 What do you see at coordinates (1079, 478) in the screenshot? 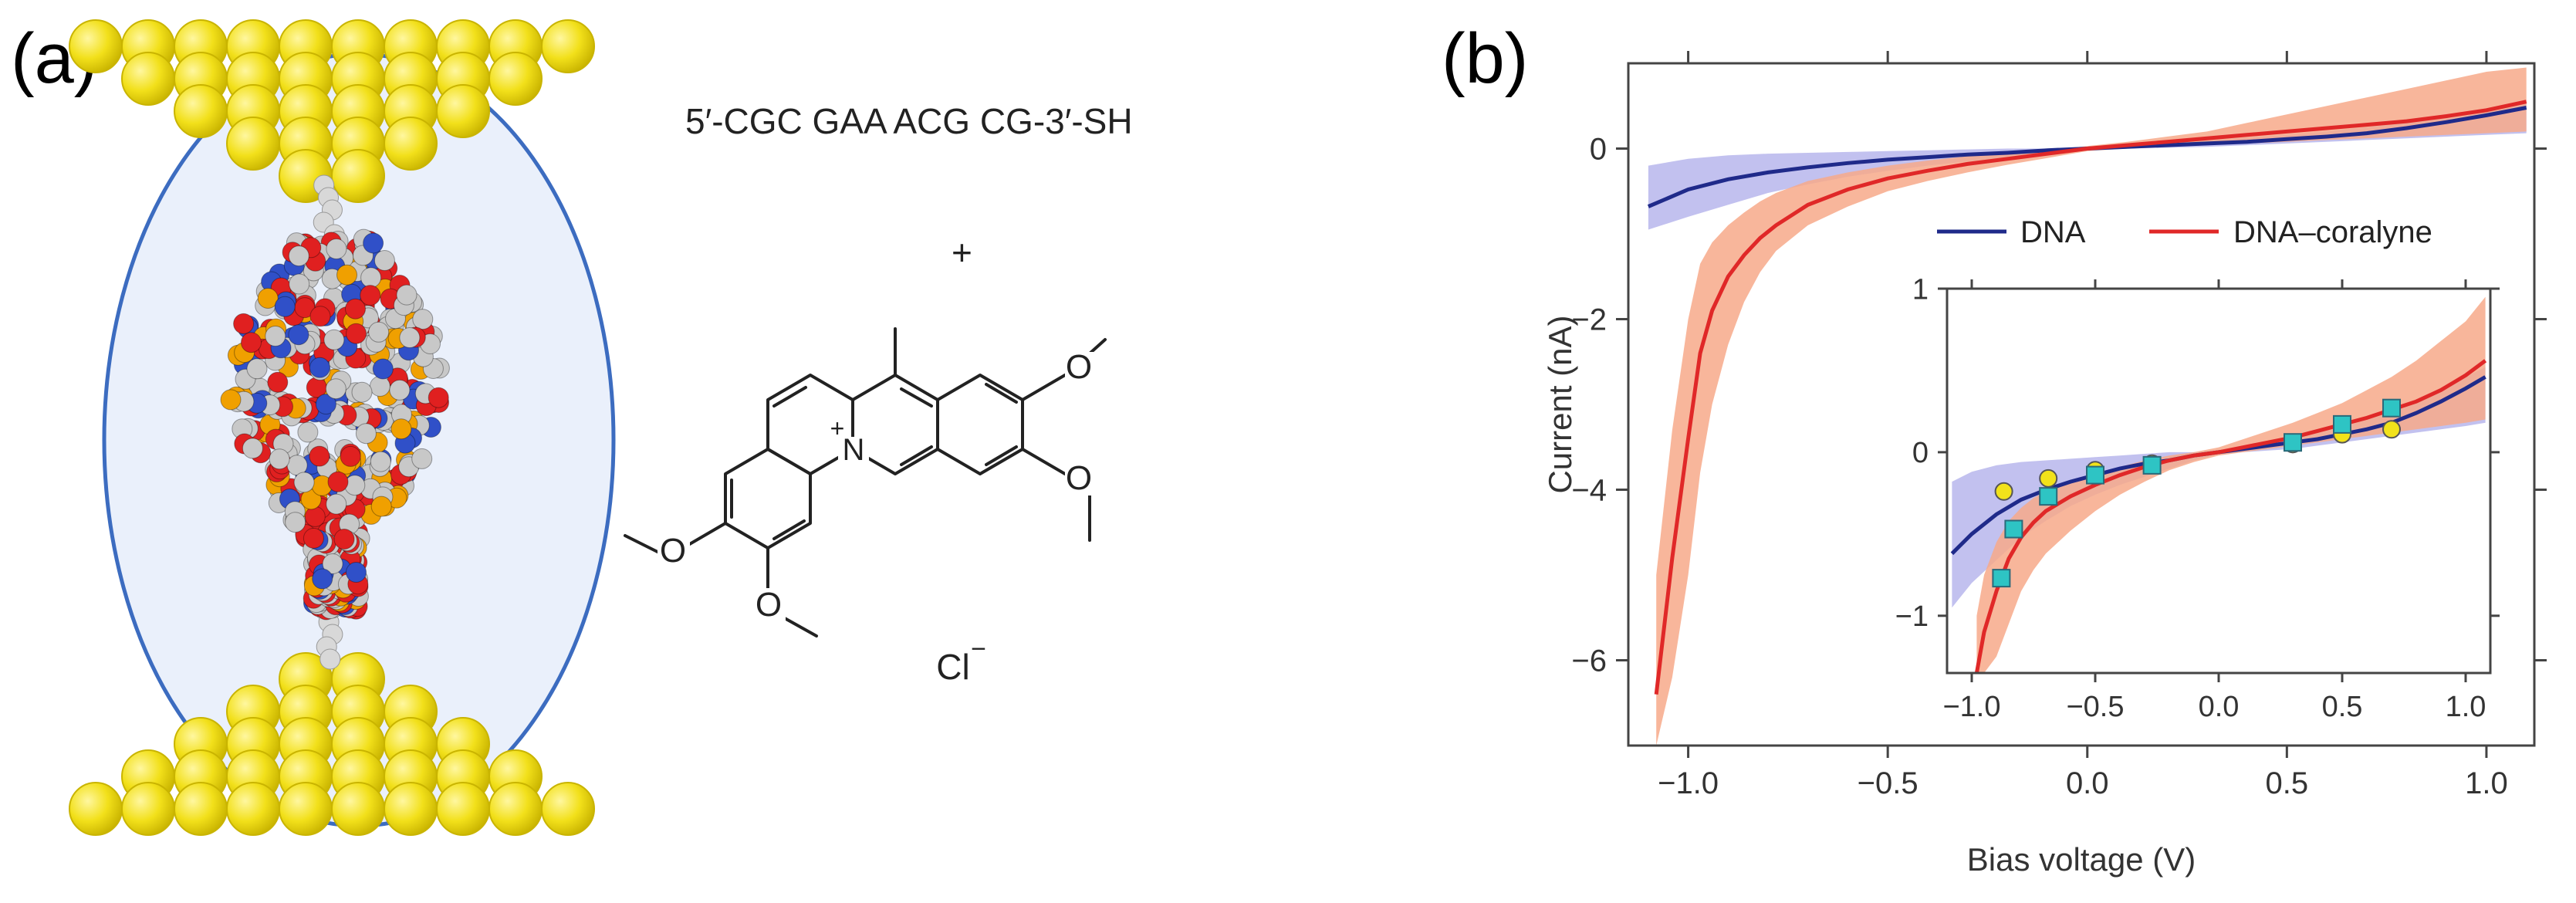
I see `oxygen-label-2: O` at bounding box center [1079, 478].